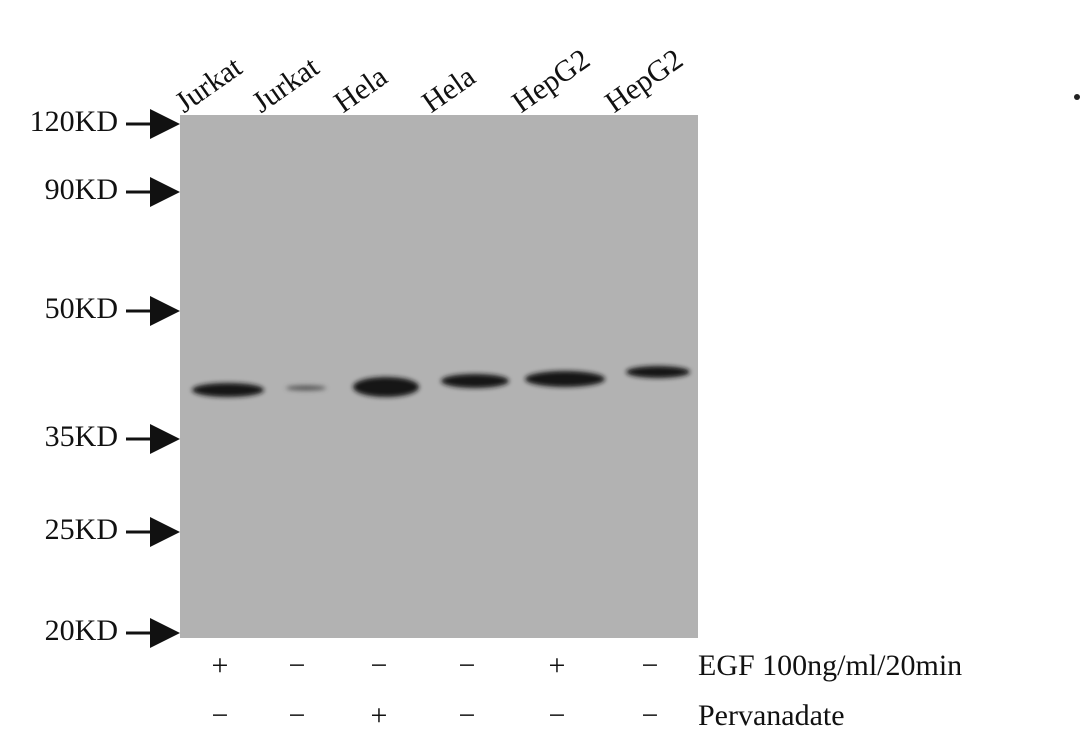  What do you see at coordinates (81, 436) in the screenshot?
I see `marker-label: 35KD` at bounding box center [81, 436].